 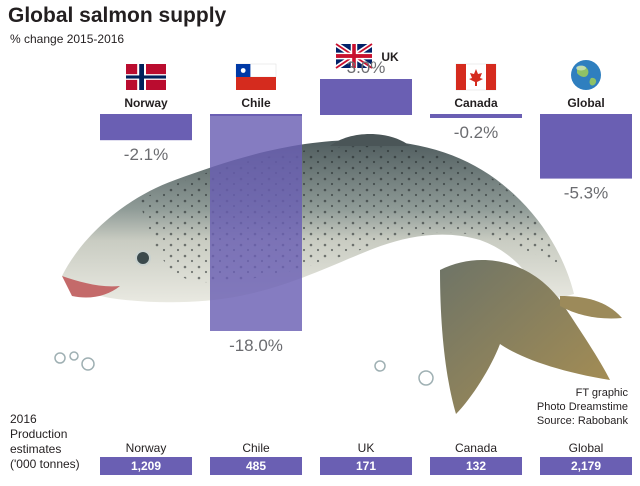 What do you see at coordinates (366, 448) in the screenshot?
I see `production-country-uk: UK` at bounding box center [366, 448].